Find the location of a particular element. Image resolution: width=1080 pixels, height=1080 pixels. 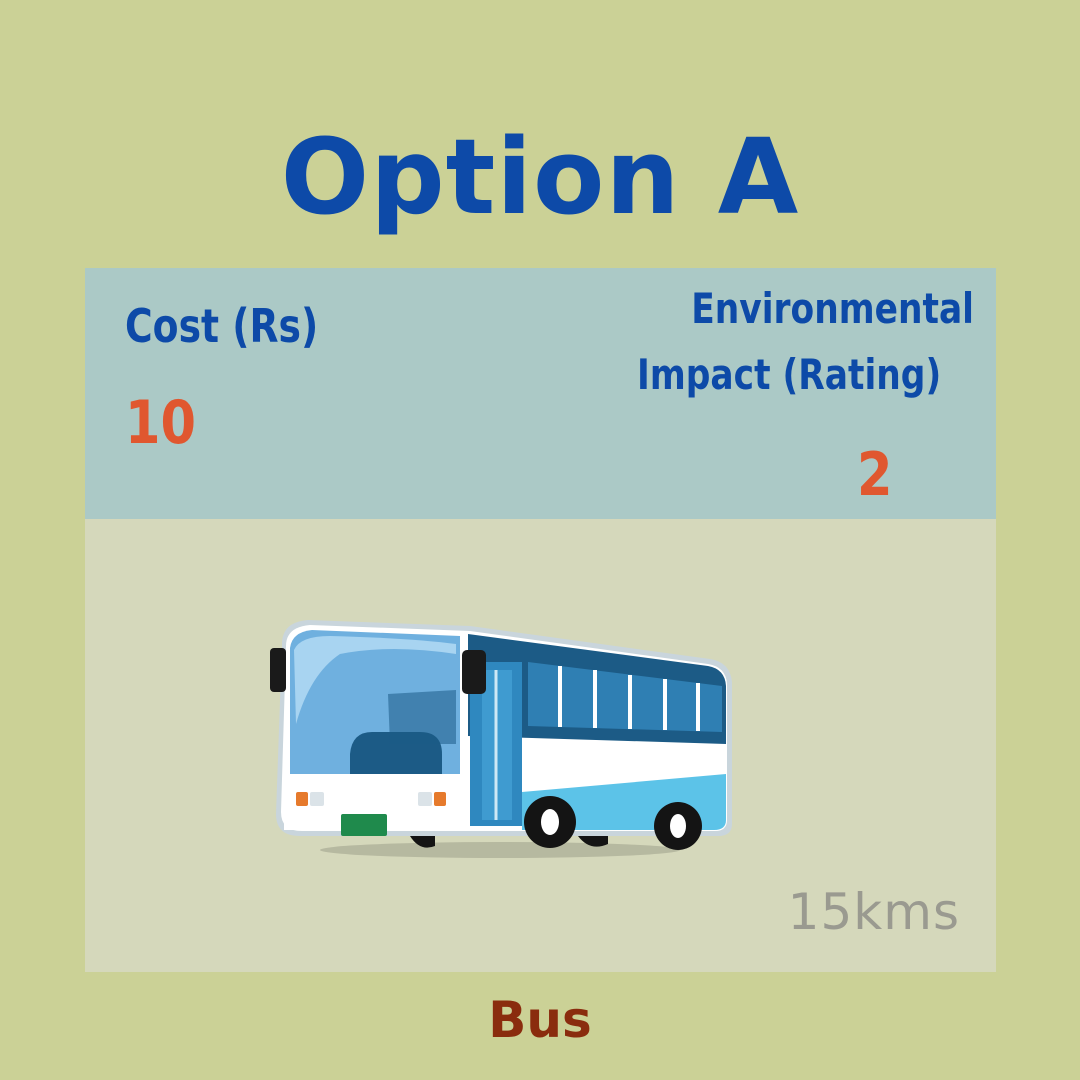

environmental-impact-label-line2: Impact (Rating) is located at coordinates (789, 374).